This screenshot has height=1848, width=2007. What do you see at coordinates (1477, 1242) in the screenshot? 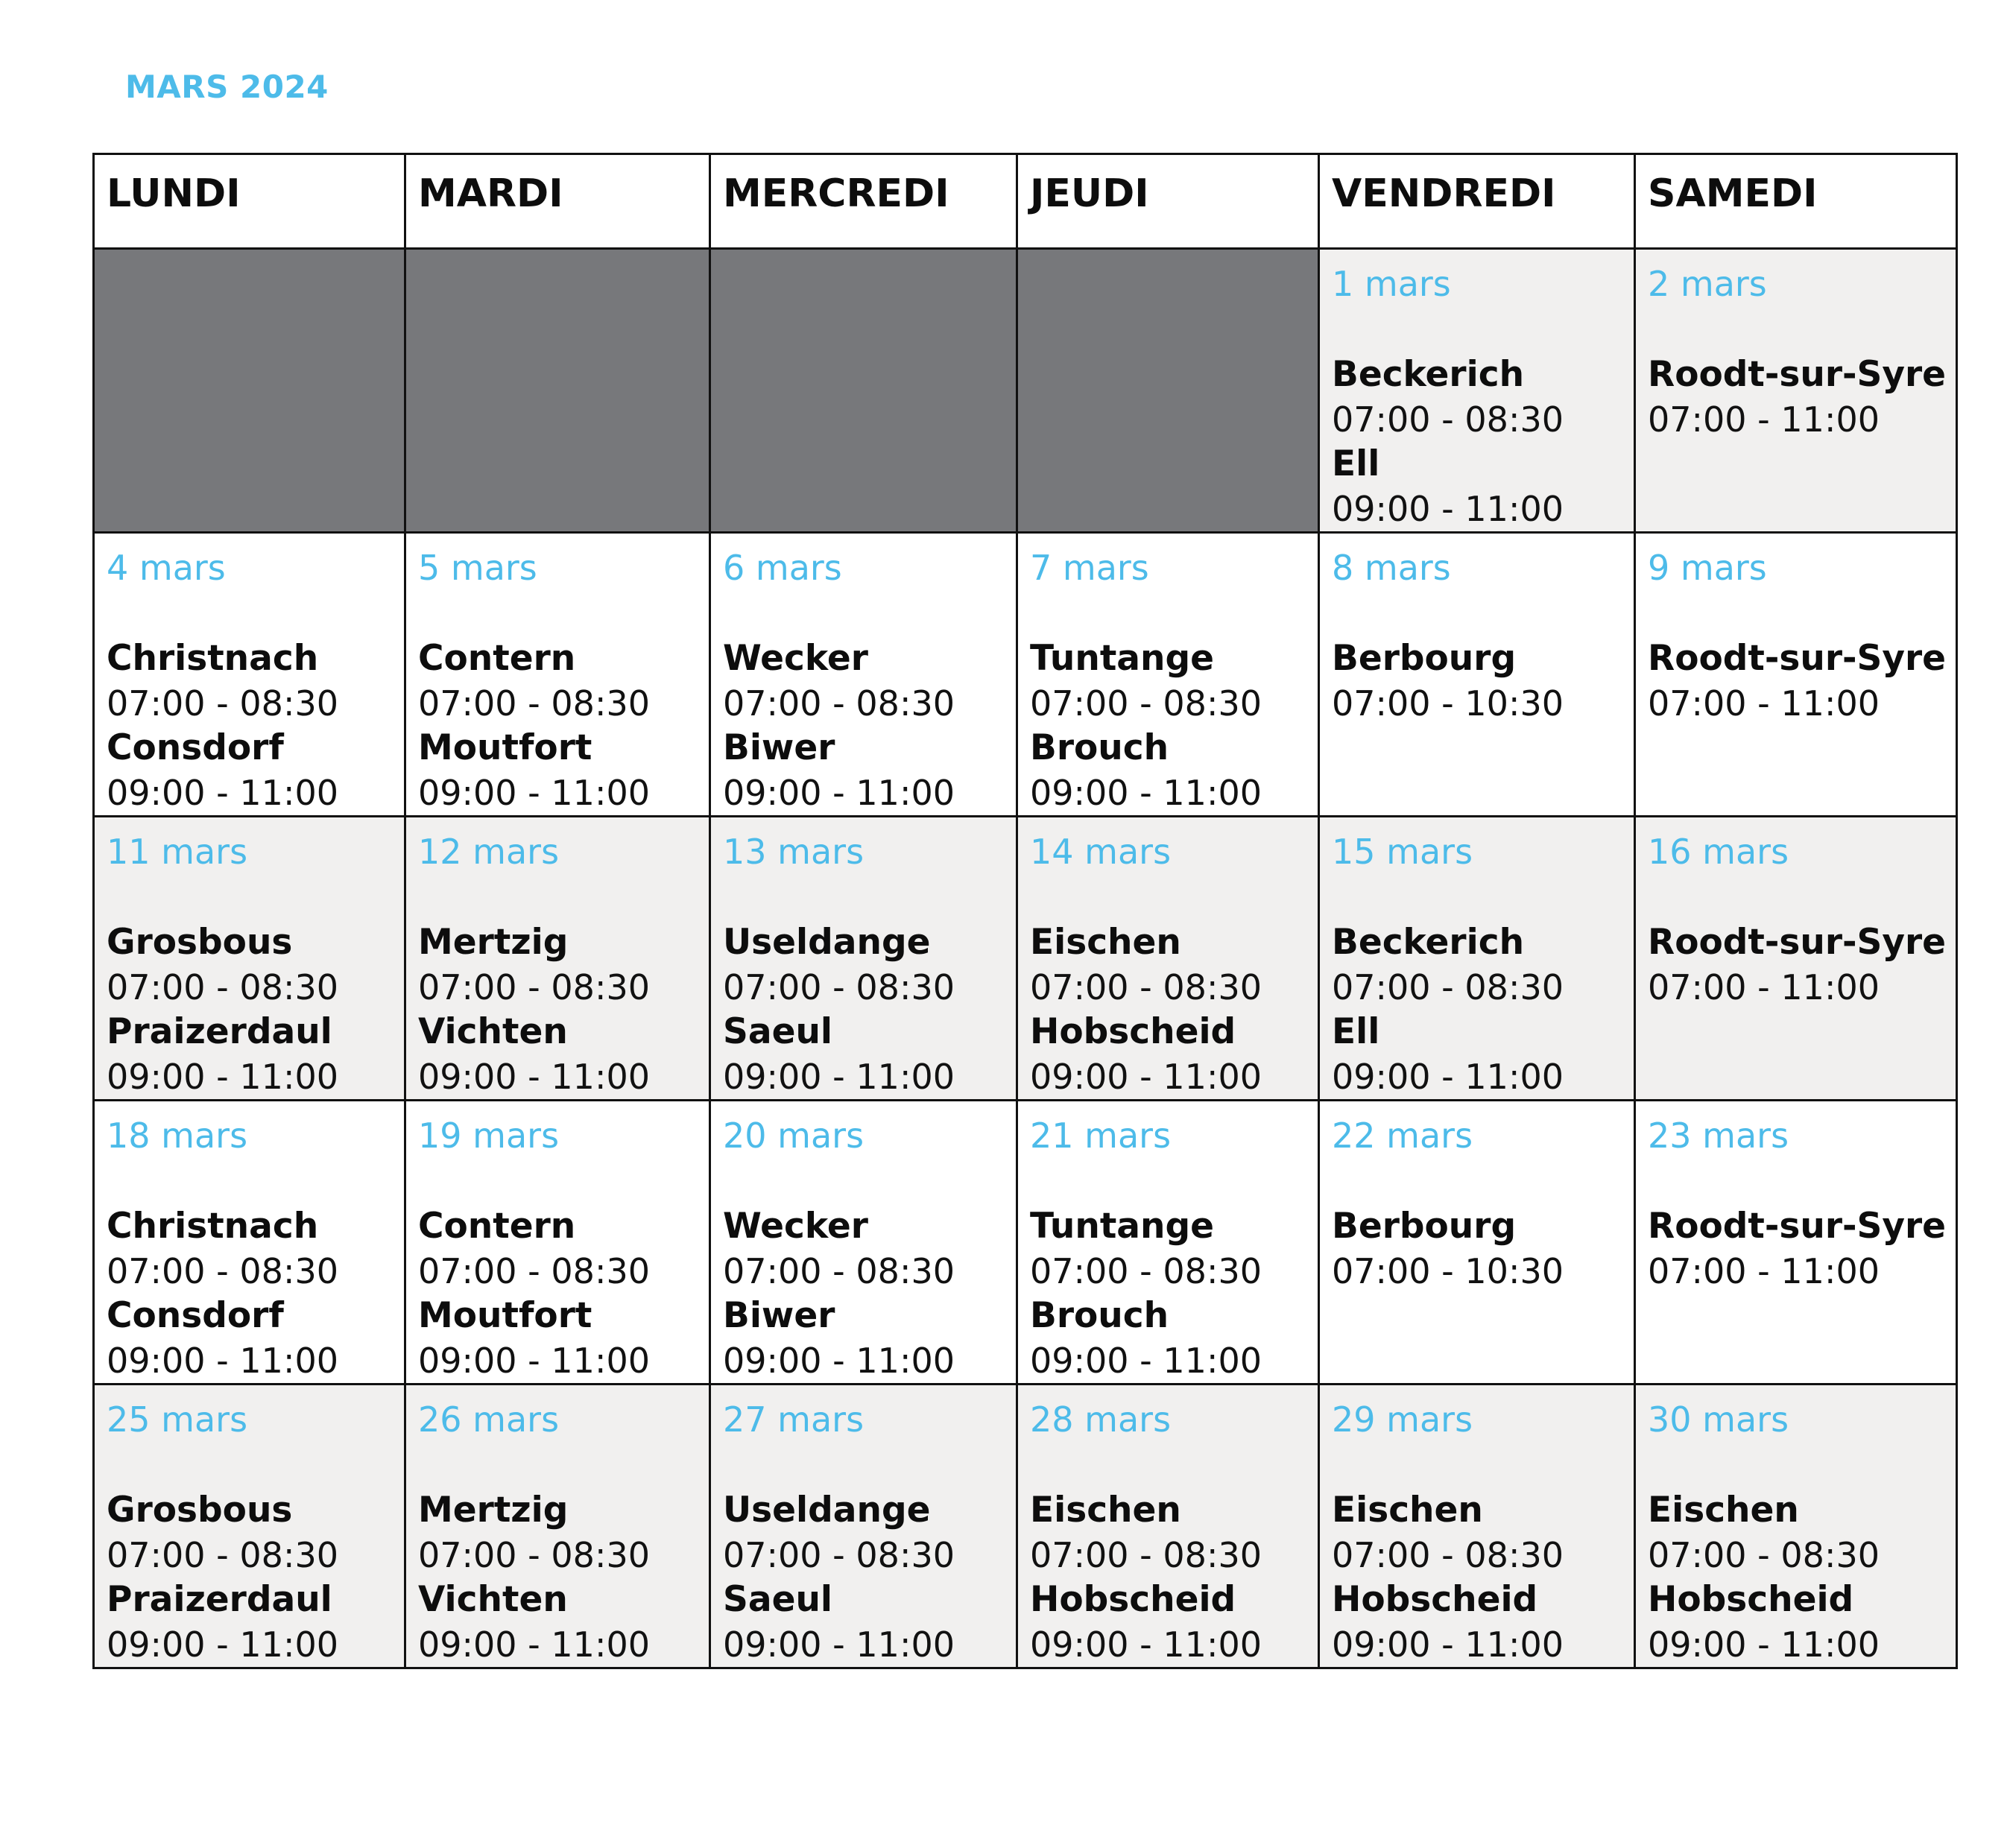
I see `day-cell: 22 mars Berbourg 07:00 - 10:30` at bounding box center [1477, 1242].